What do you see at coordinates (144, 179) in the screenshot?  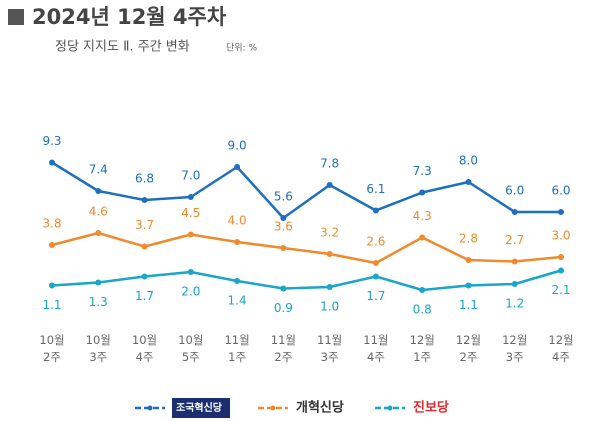 I see `data-label: 6.8` at bounding box center [144, 179].